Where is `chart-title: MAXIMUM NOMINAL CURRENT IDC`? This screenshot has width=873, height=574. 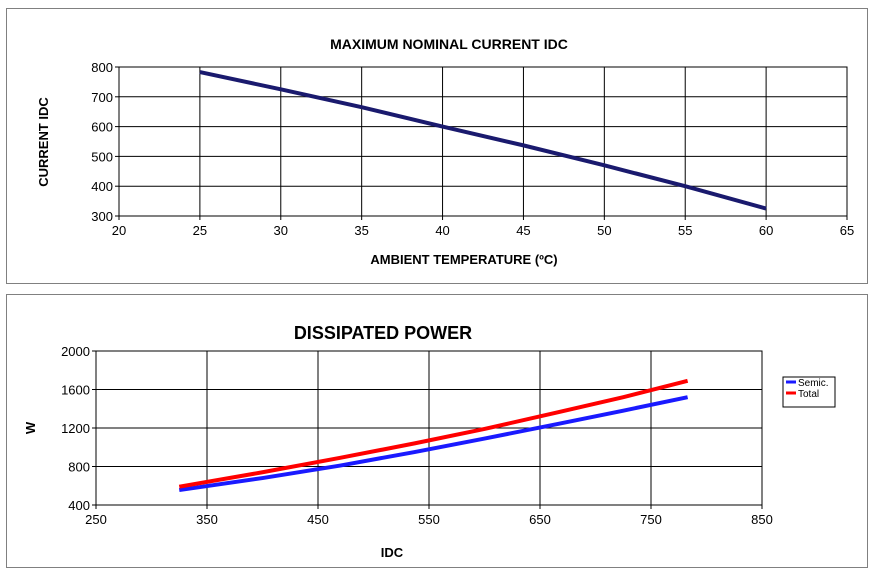
chart-title: MAXIMUM NOMINAL CURRENT IDC is located at coordinates (449, 44).